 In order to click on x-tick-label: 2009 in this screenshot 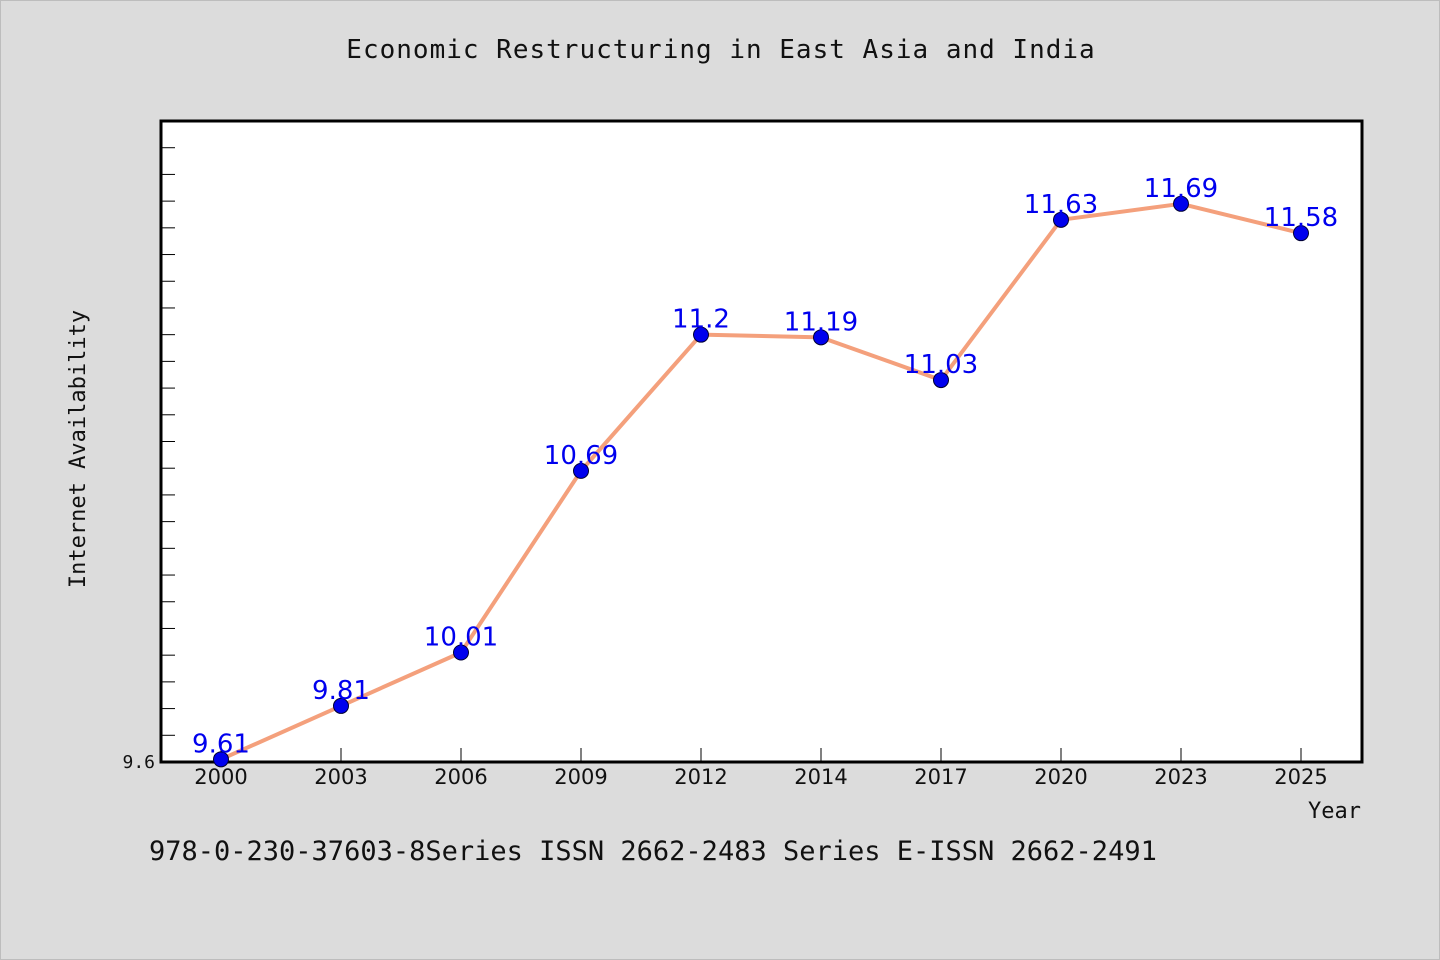, I will do `click(580, 777)`.